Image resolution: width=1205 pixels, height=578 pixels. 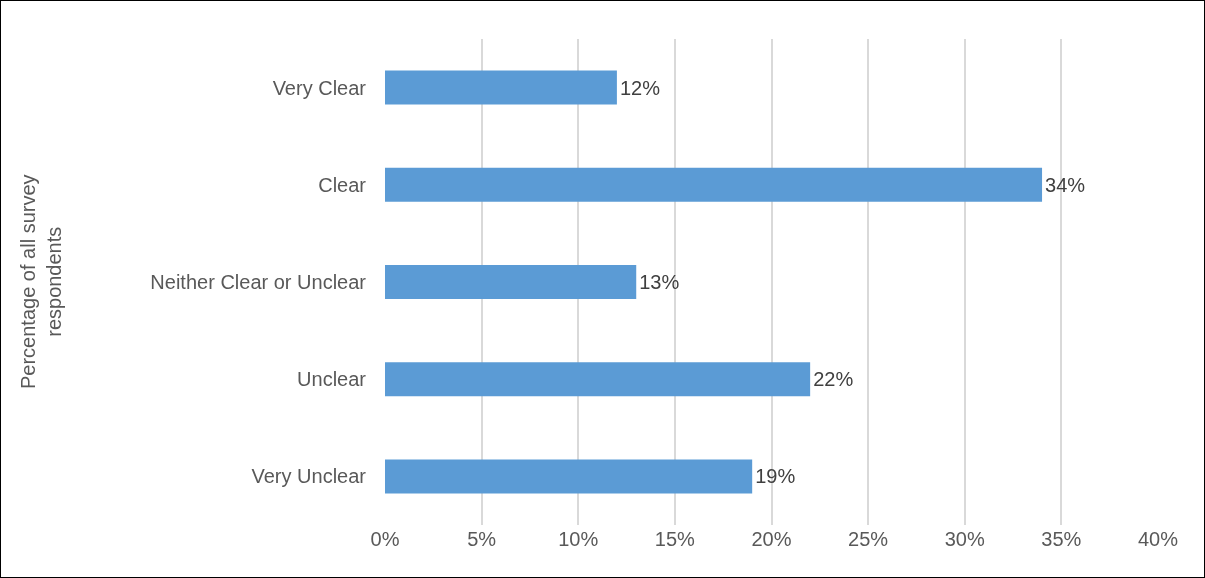 What do you see at coordinates (1061, 539) in the screenshot?
I see `x-tick-label: 35%` at bounding box center [1061, 539].